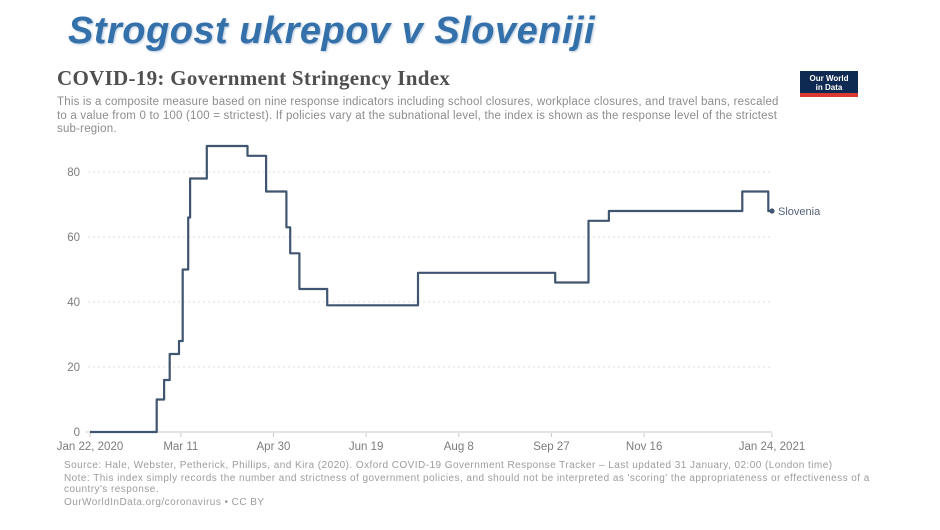 This screenshot has height=530, width=940. I want to click on owid-logo: Our World in Data, so click(829, 84).